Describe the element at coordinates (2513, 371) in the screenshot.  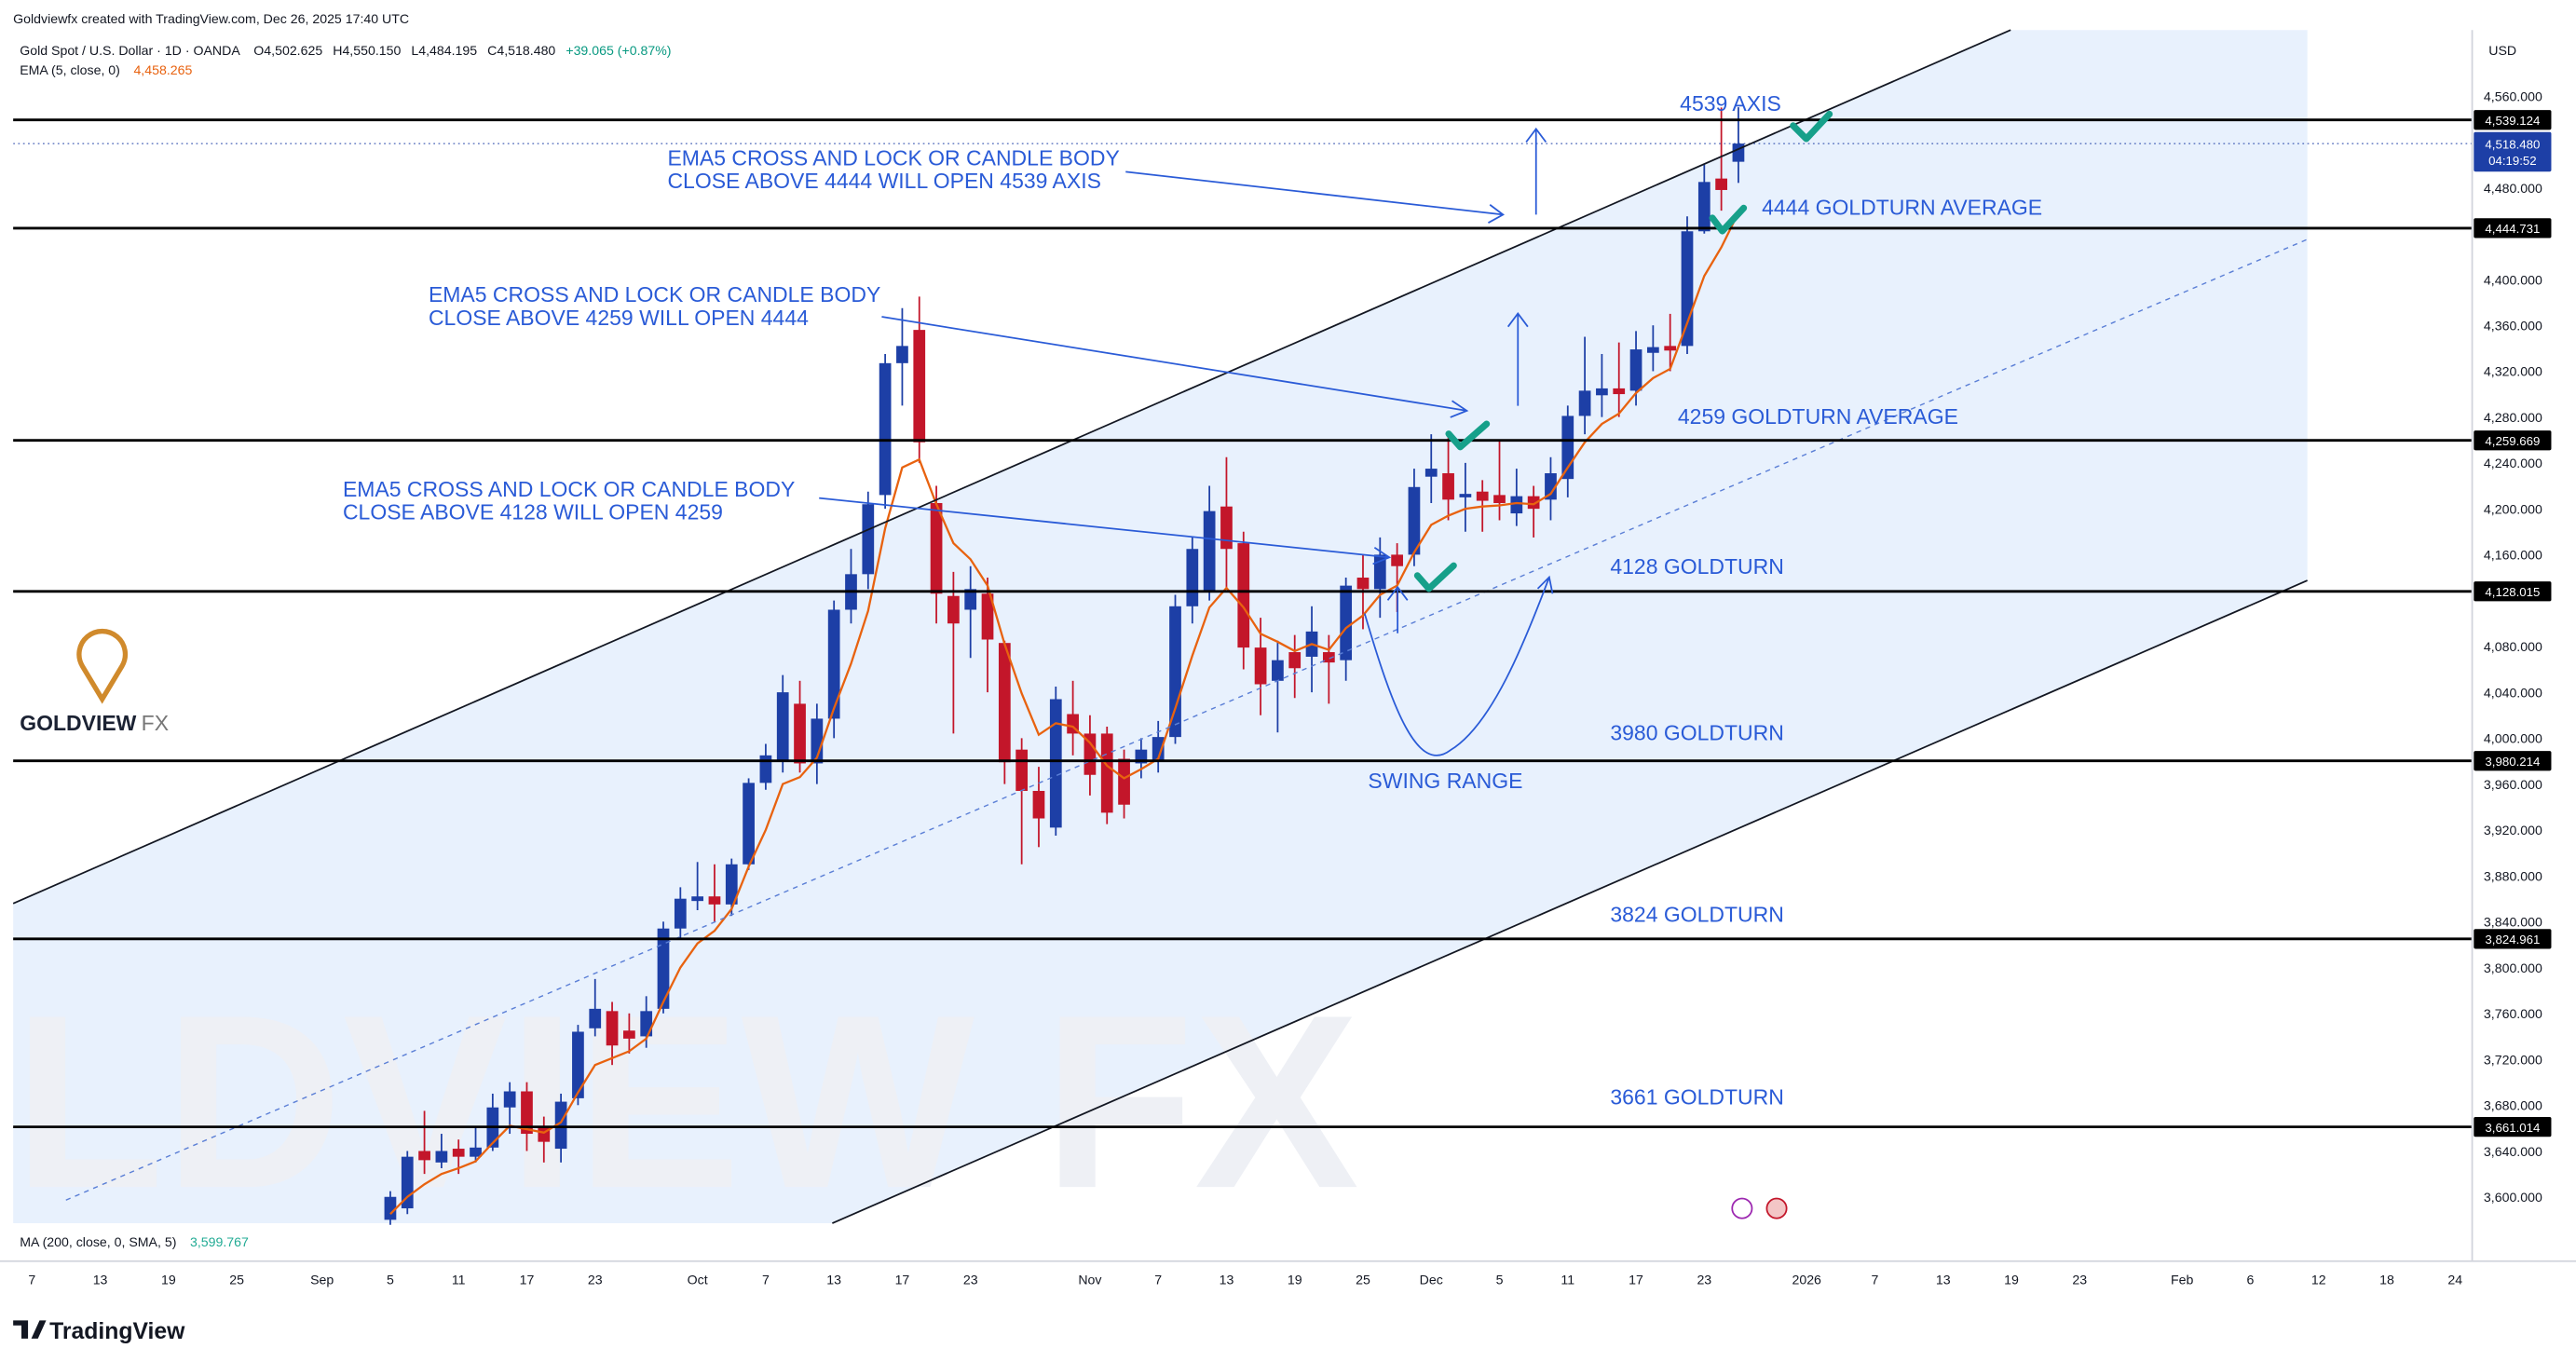
I see `y-tick-label: 4,320.000` at that location.